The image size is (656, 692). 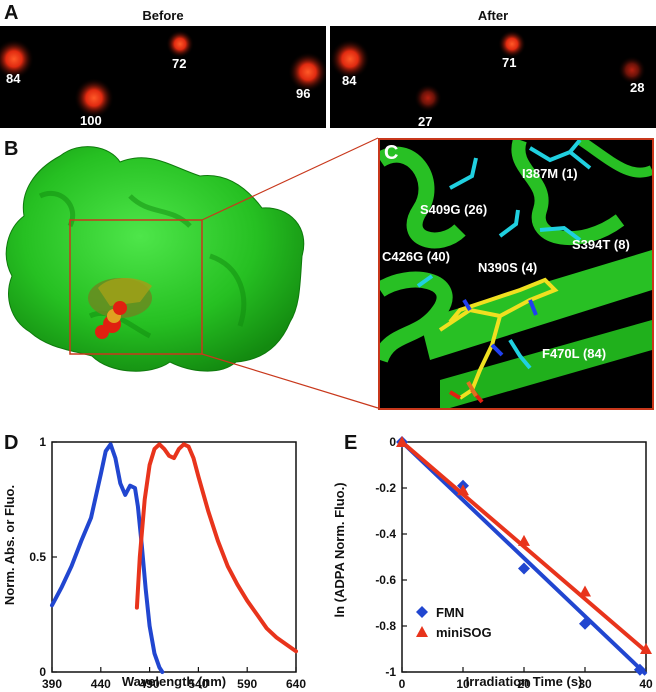 What do you see at coordinates (464, 632) in the screenshot?
I see `legend-minisog-label: miniSOG` at bounding box center [464, 632].